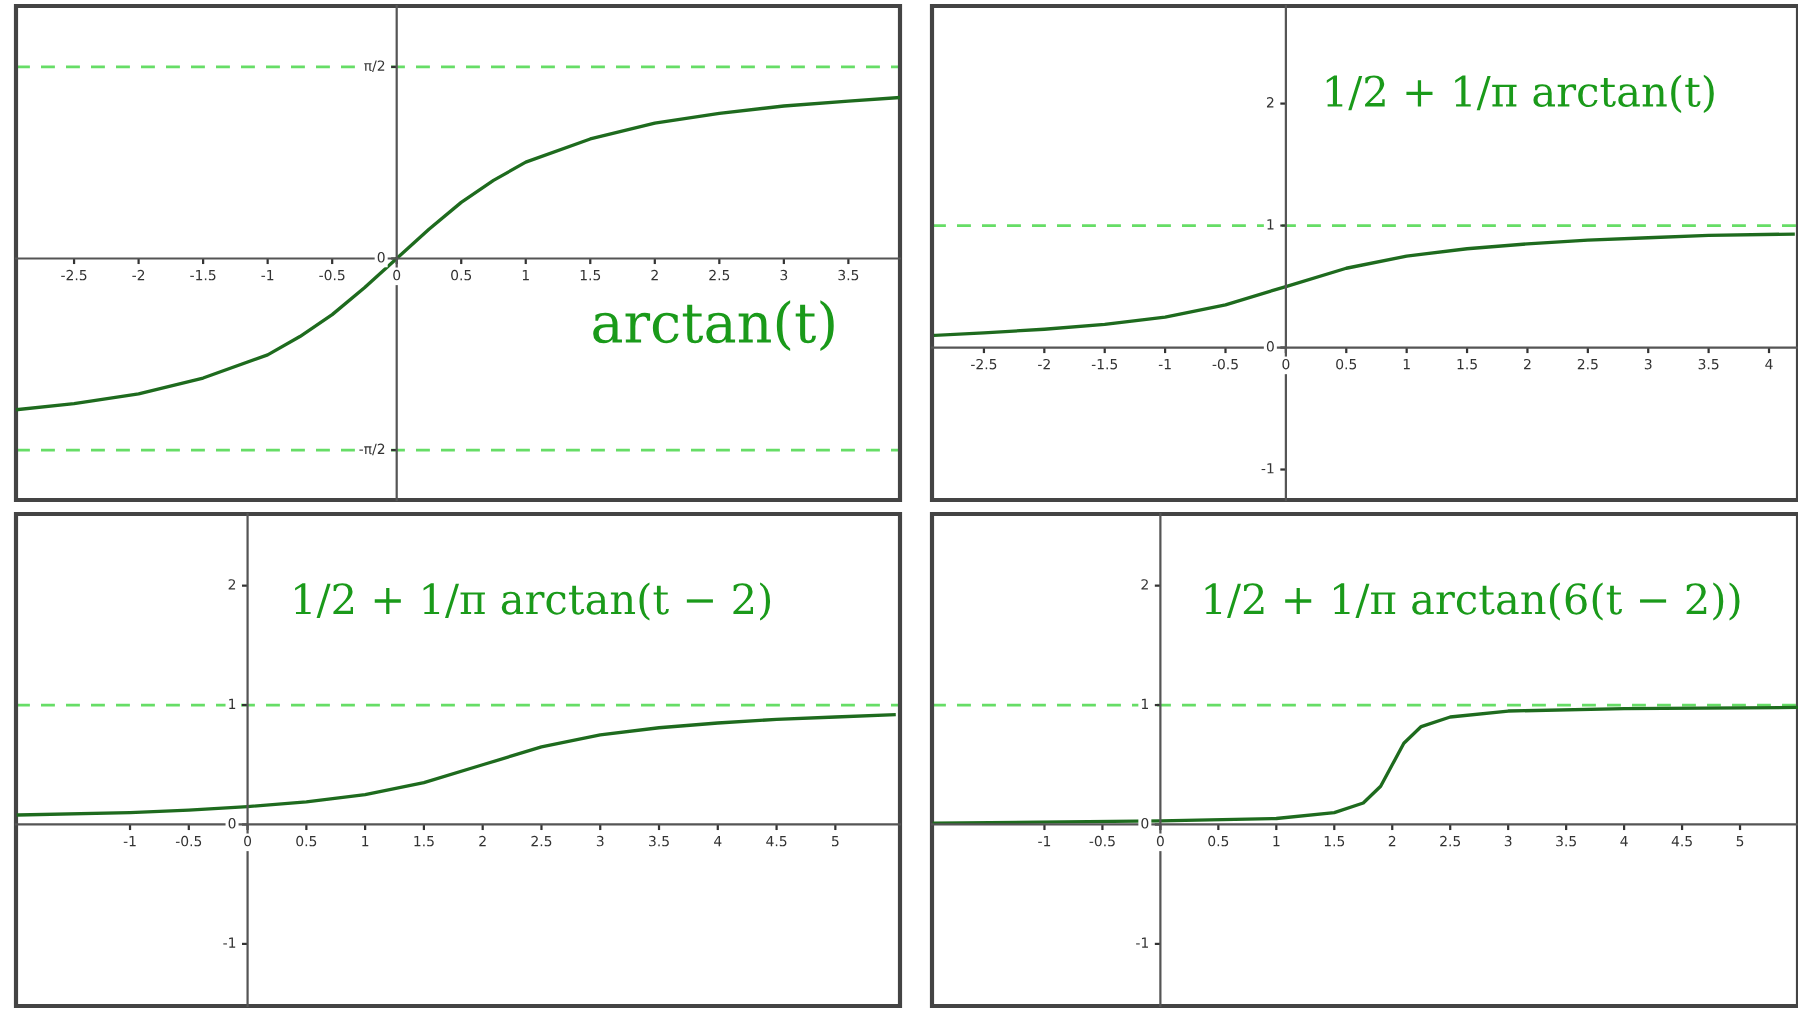  I want to click on annotation: 1/2 + 1/π arctan(t − 2), so click(533, 601).